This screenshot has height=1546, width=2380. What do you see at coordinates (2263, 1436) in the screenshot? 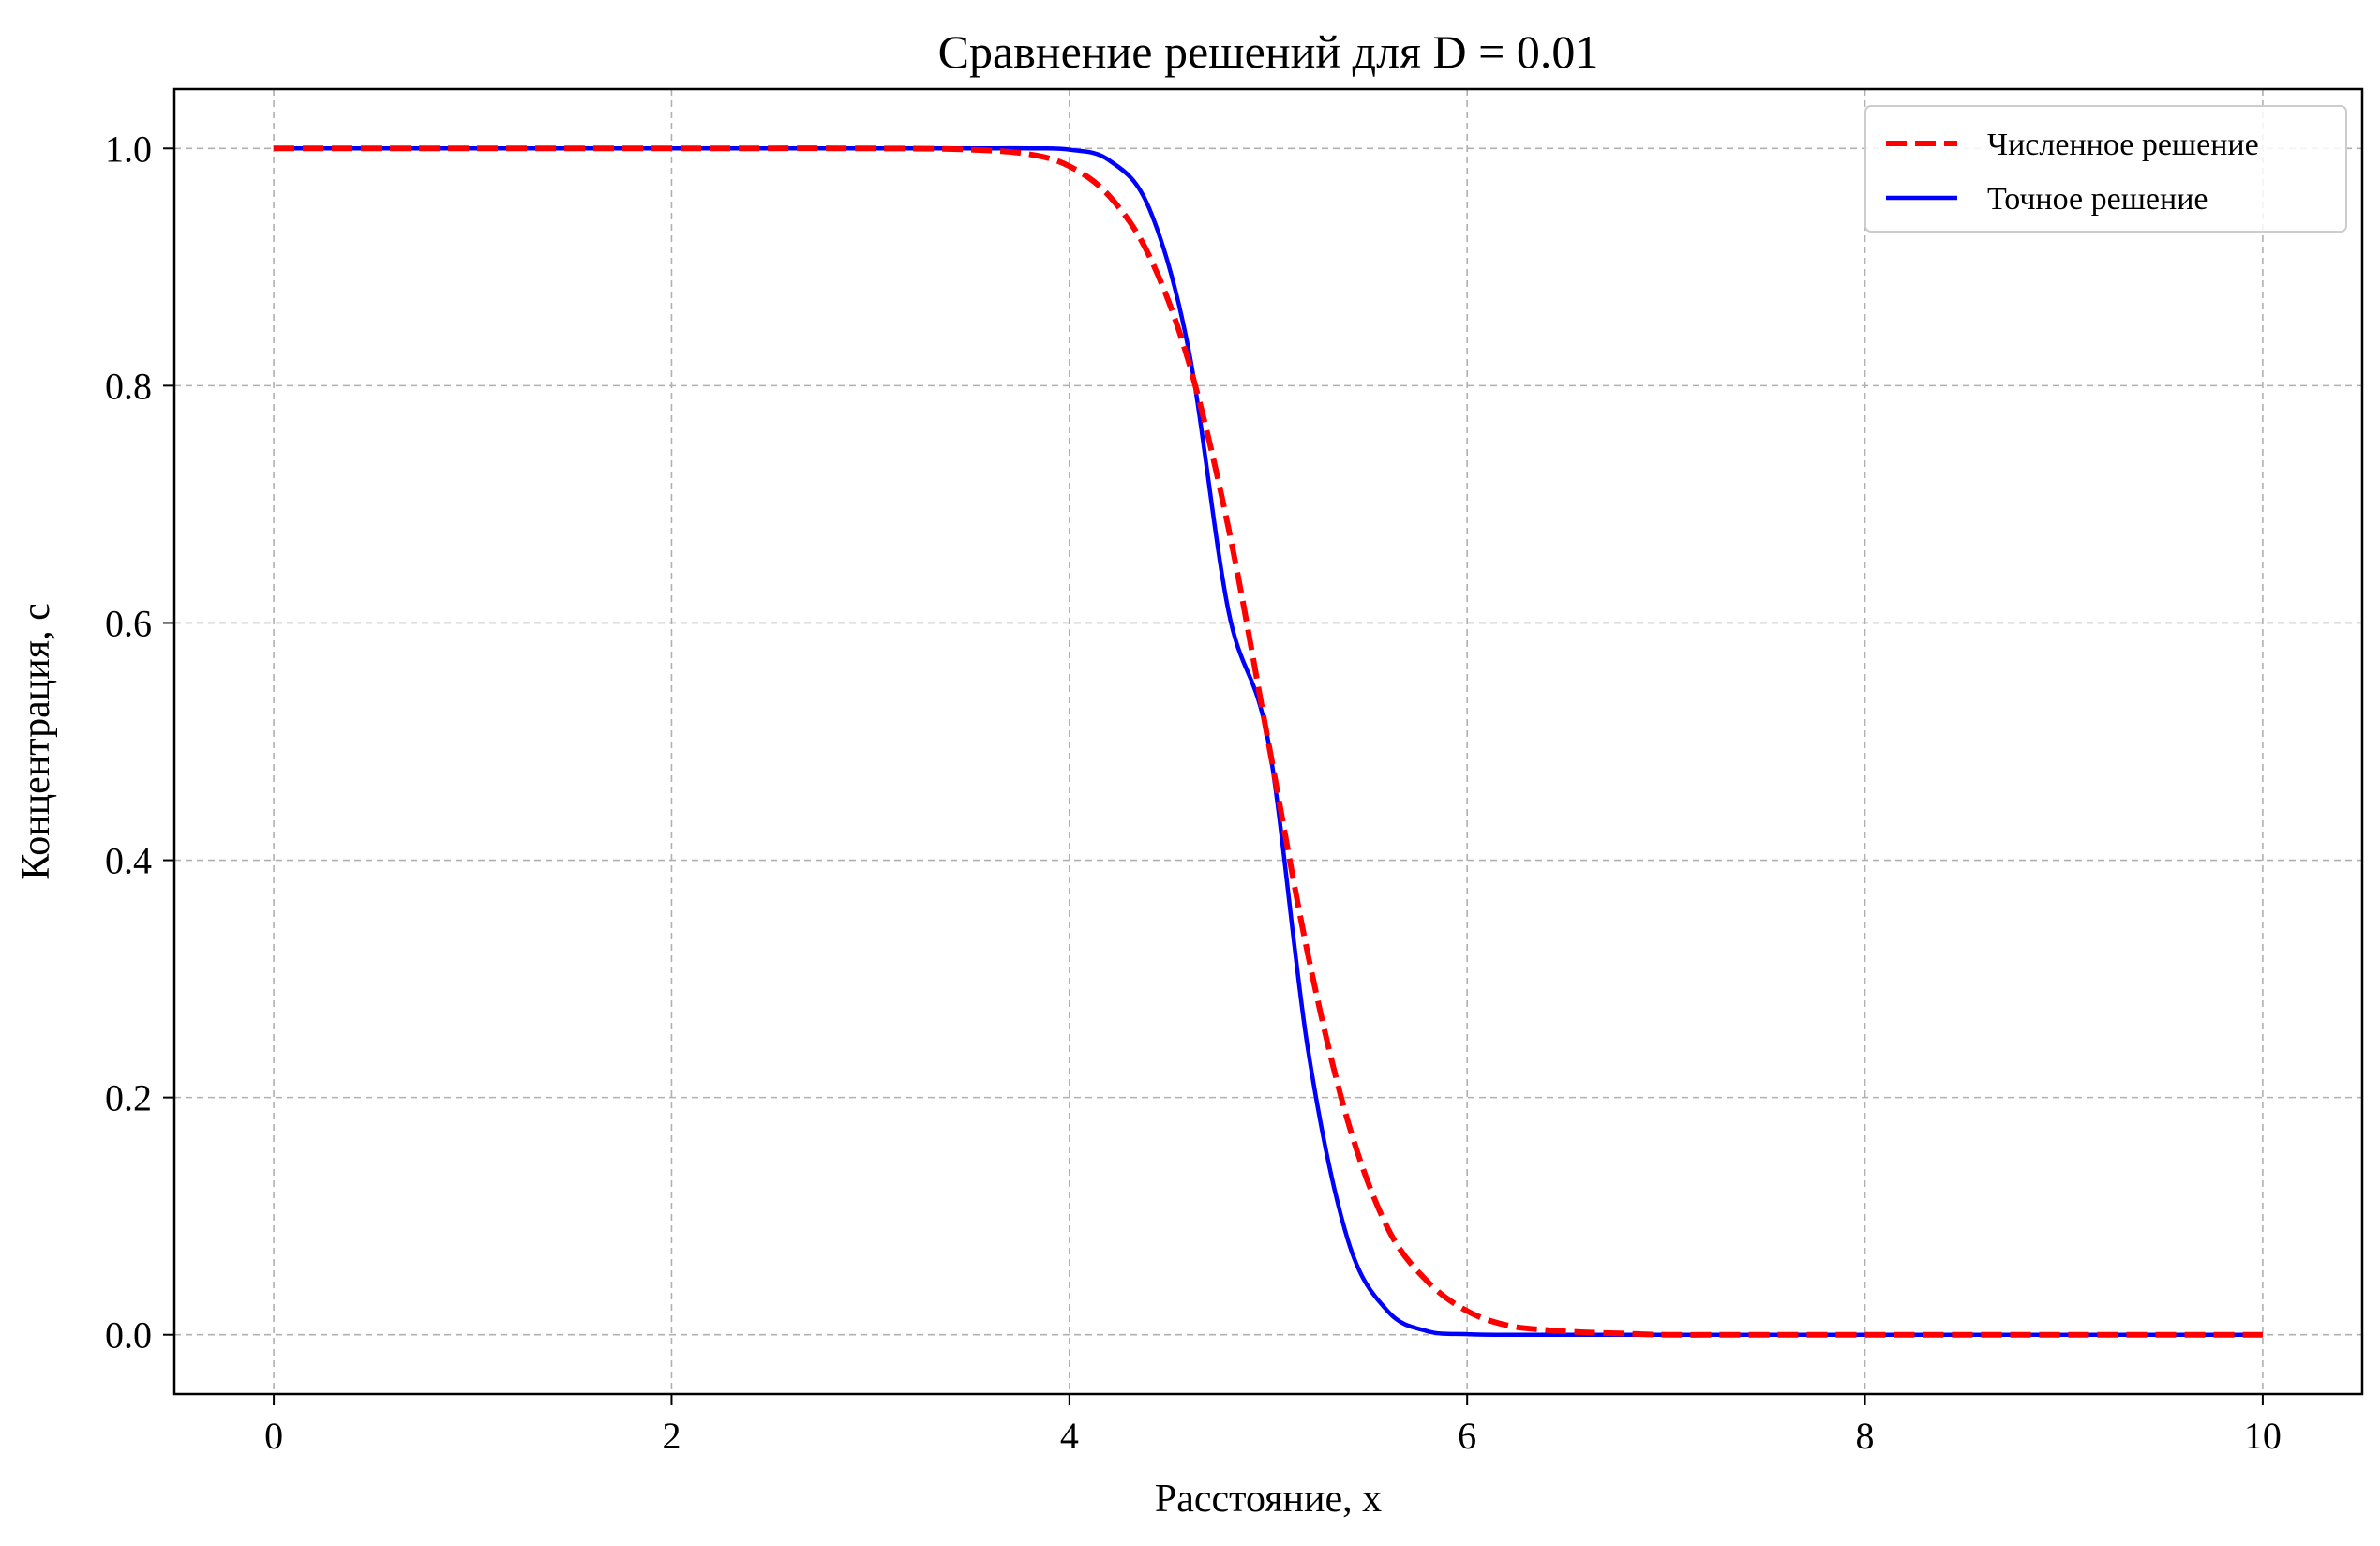
I see `x-tick-label: 10` at bounding box center [2263, 1436].